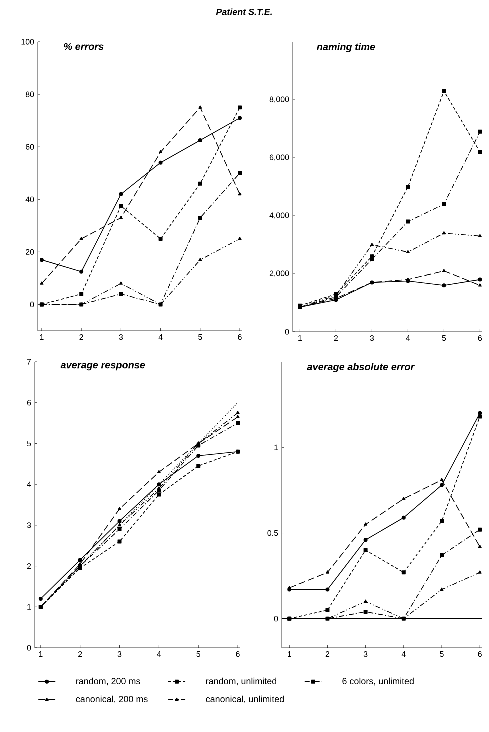 Image resolution: width=489 pixels, height=732 pixels. Describe the element at coordinates (84, 46) in the screenshot. I see `chart-title: % errors` at that location.